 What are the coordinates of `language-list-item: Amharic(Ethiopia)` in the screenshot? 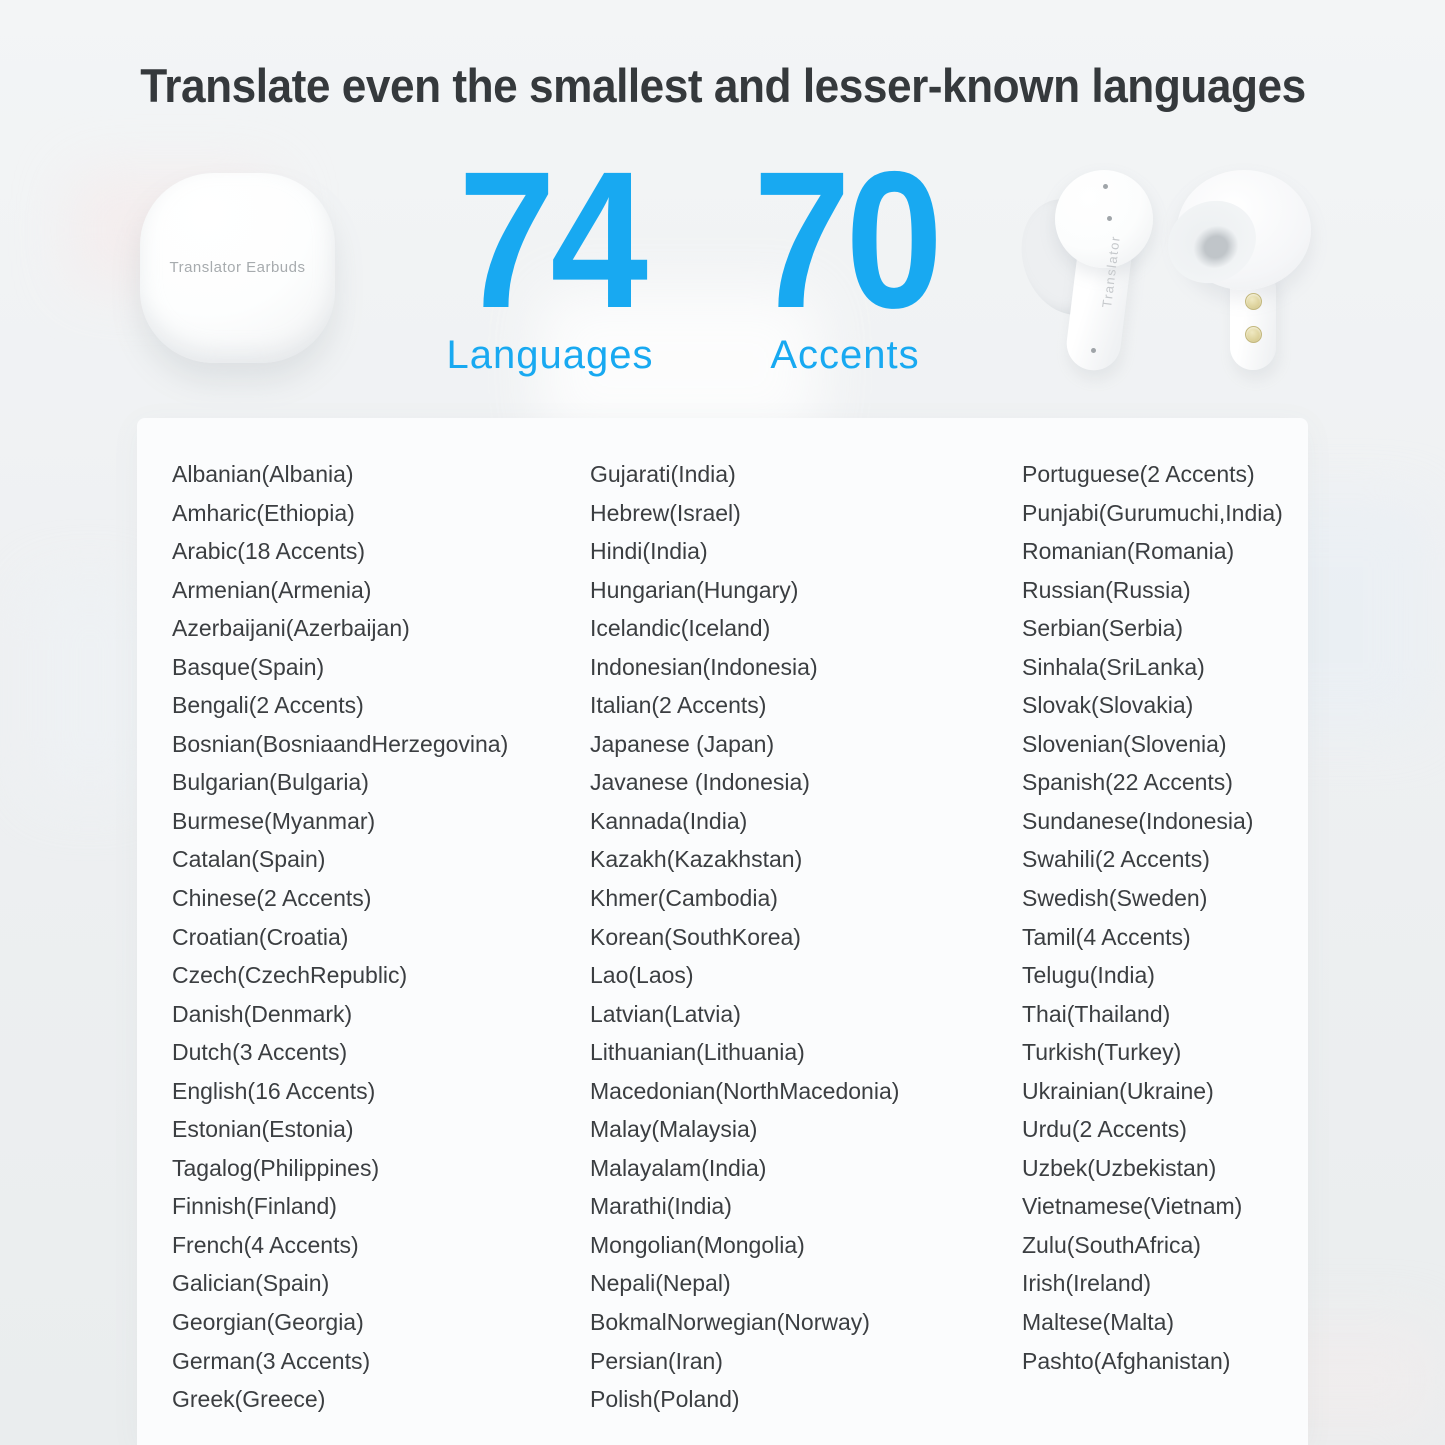 It's located at (263, 512).